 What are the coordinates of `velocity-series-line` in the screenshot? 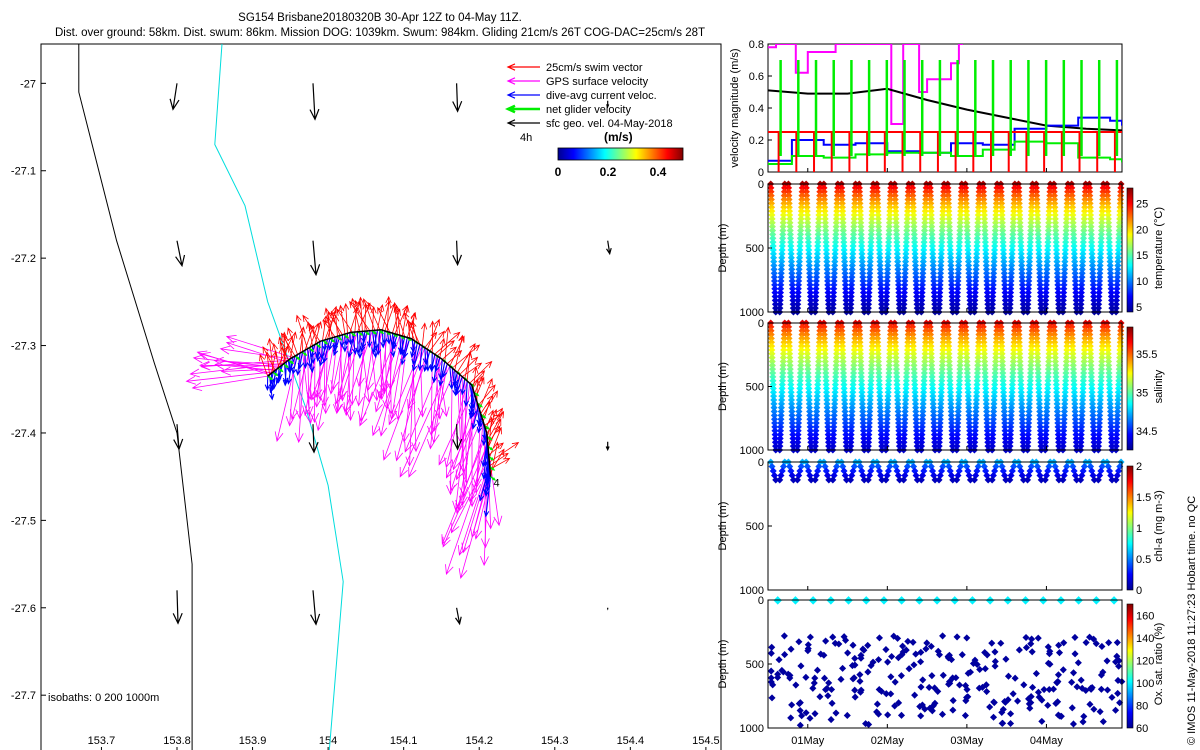 It's located at (945, 139).